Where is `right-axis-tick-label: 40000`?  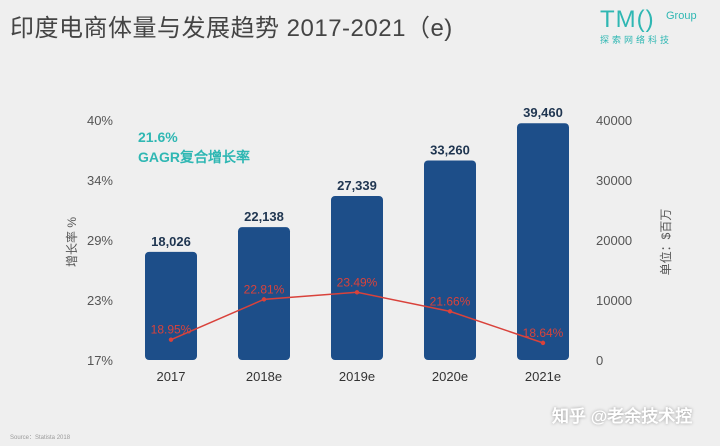 right-axis-tick-label: 40000 is located at coordinates (614, 120).